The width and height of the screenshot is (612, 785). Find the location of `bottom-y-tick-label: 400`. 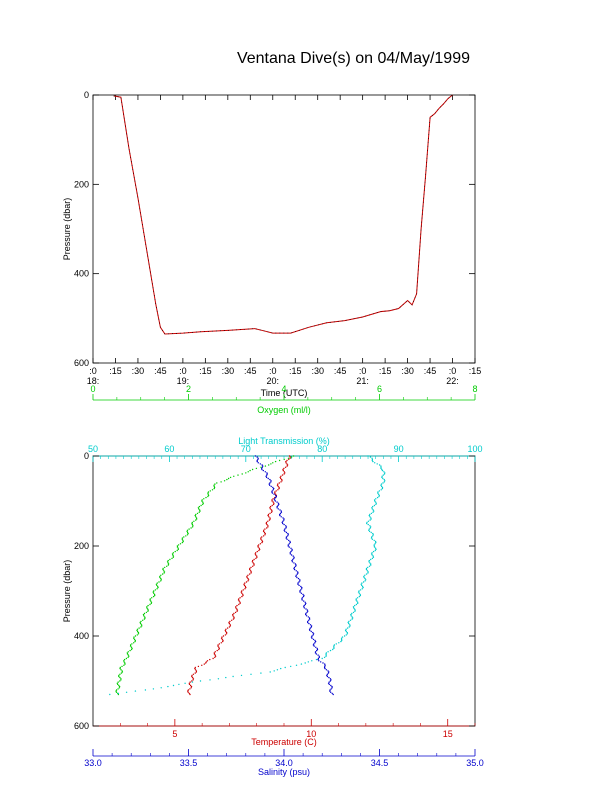

bottom-y-tick-label: 400 is located at coordinates (81, 636).